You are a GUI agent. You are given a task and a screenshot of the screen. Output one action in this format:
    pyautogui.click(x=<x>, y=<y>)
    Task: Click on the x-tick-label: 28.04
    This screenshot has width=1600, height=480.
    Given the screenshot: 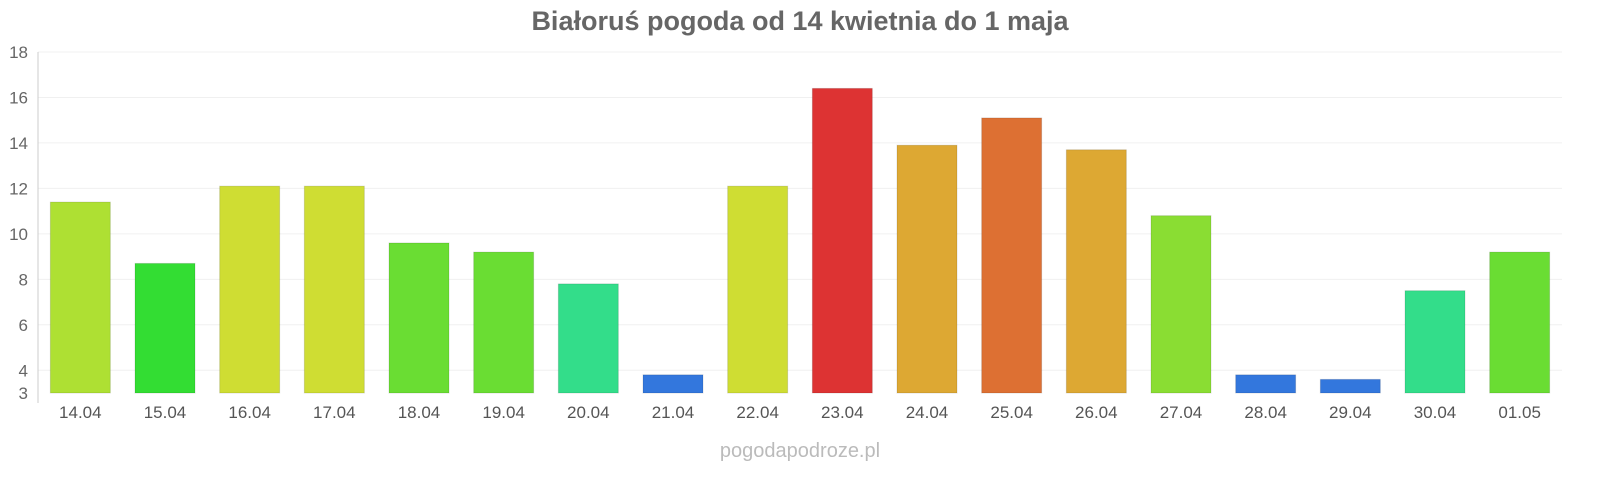 What is the action you would take?
    pyautogui.click(x=1265, y=412)
    